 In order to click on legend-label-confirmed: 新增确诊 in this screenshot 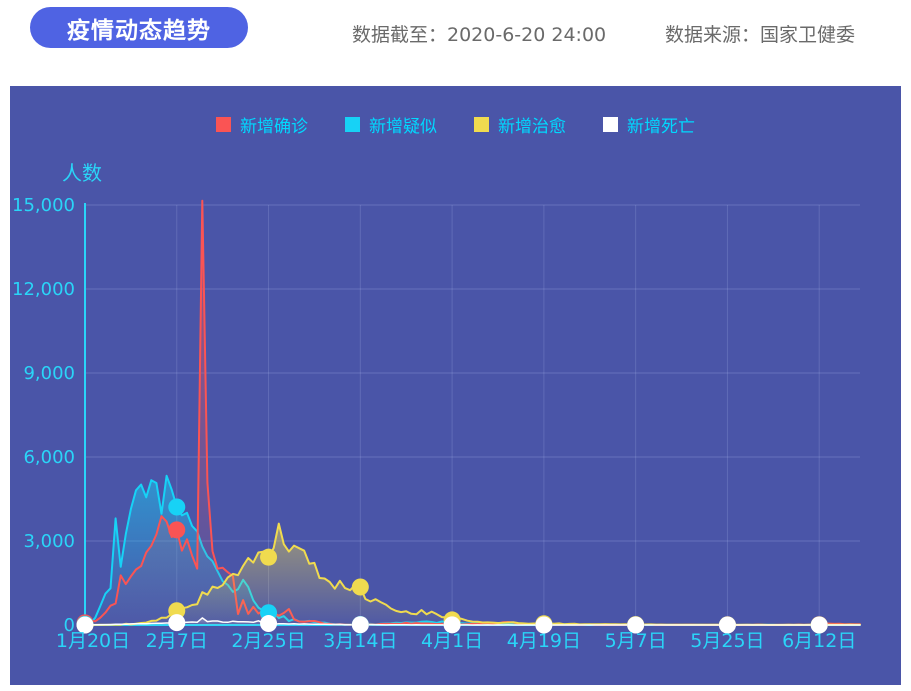, I will do `click(274, 127)`.